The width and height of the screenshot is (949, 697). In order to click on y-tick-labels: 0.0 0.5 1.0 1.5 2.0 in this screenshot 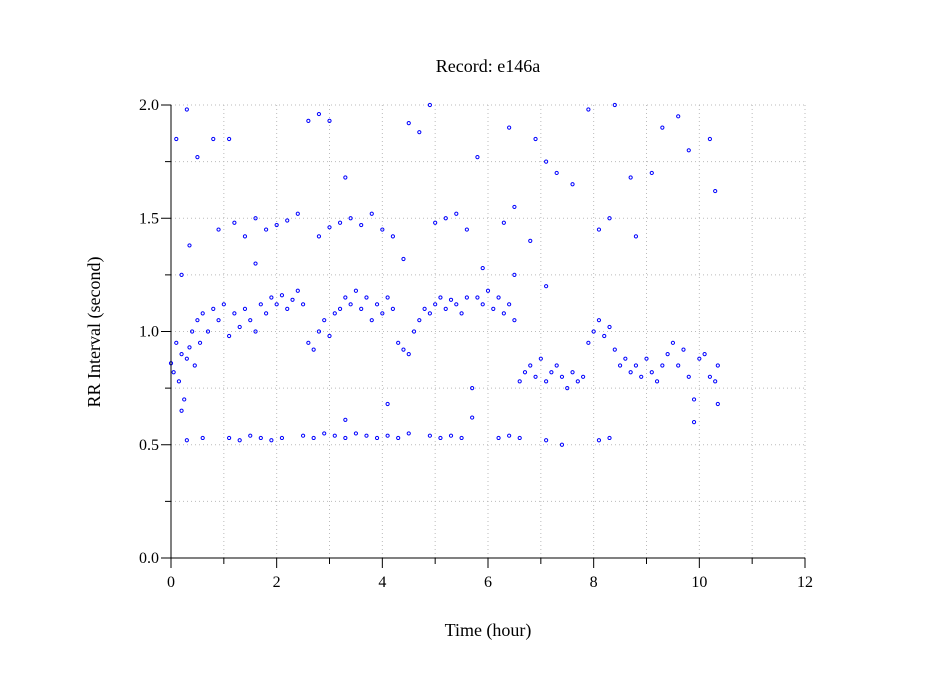, I will do `click(149, 332)`.